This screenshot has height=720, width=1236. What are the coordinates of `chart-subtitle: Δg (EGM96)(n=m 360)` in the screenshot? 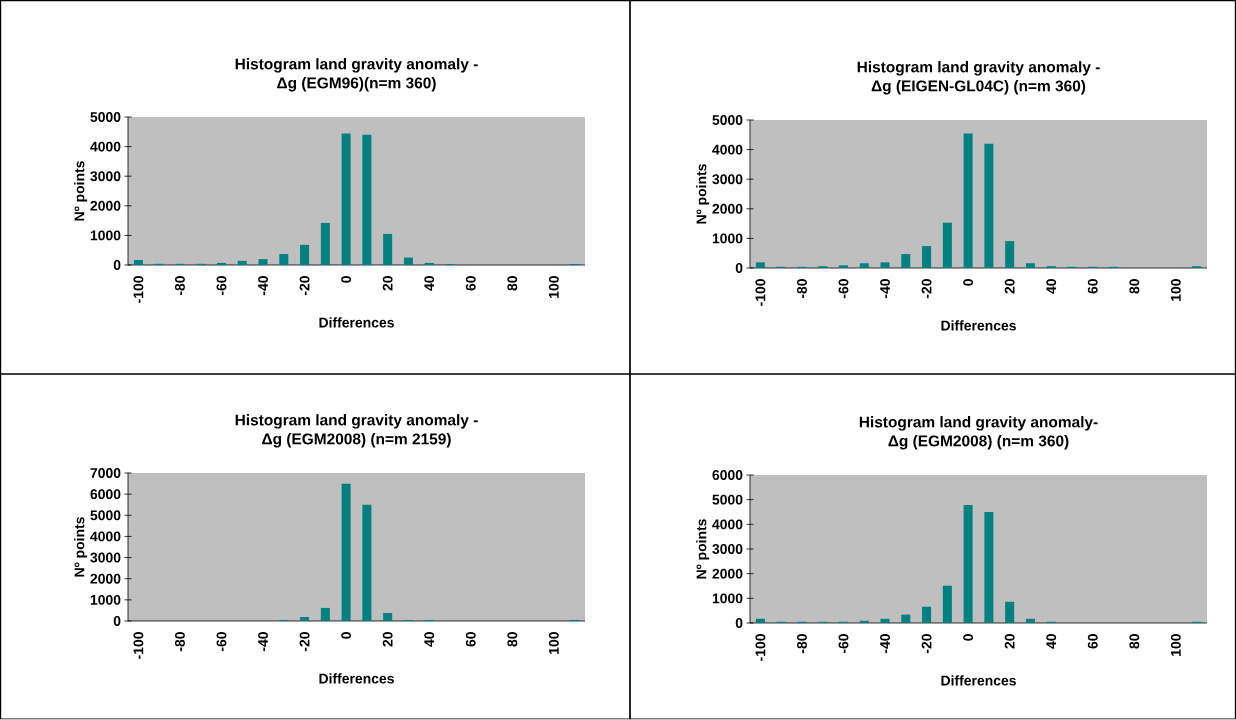 It's located at (356, 84).